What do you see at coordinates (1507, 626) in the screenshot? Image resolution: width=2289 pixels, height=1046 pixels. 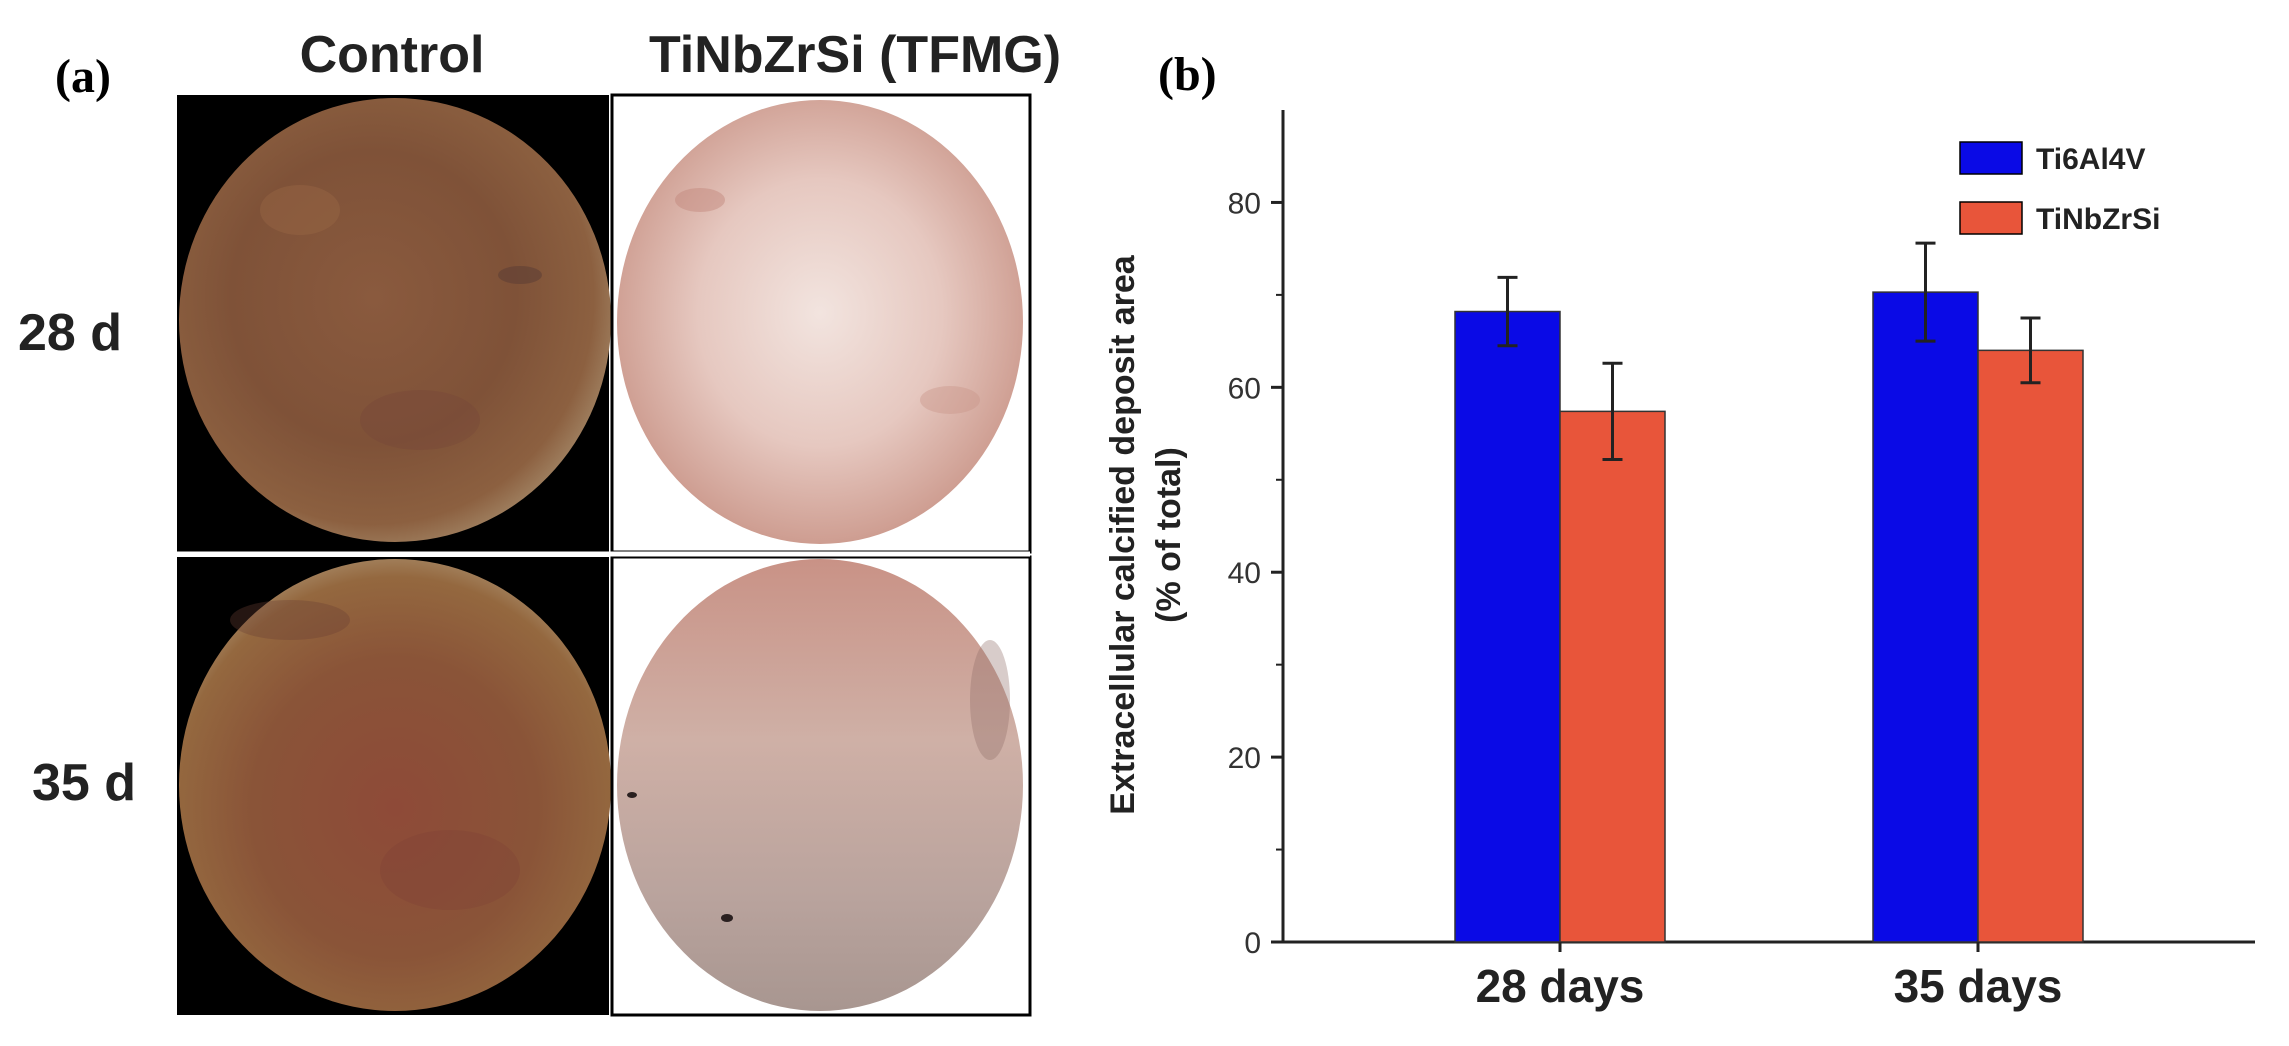 I see `bar-ti6al4v-28d` at bounding box center [1507, 626].